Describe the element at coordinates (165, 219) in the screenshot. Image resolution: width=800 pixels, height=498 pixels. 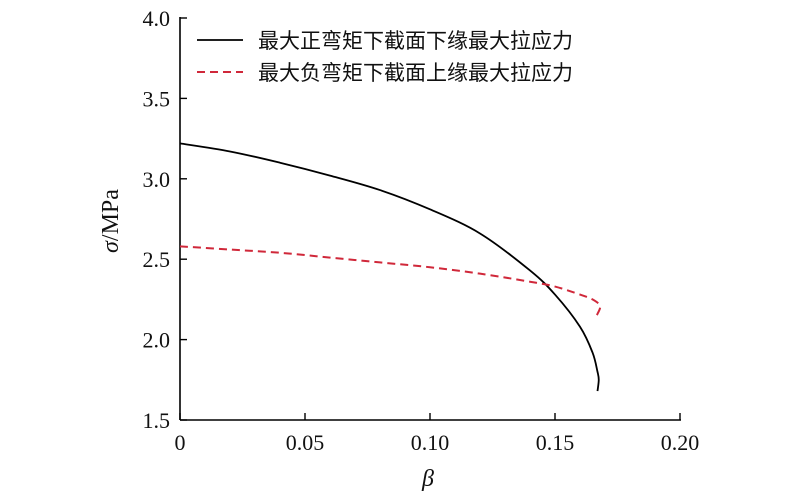
I see `y-ticks: 1.5 2.0 2.5 3.0 3.5 4.0` at that location.